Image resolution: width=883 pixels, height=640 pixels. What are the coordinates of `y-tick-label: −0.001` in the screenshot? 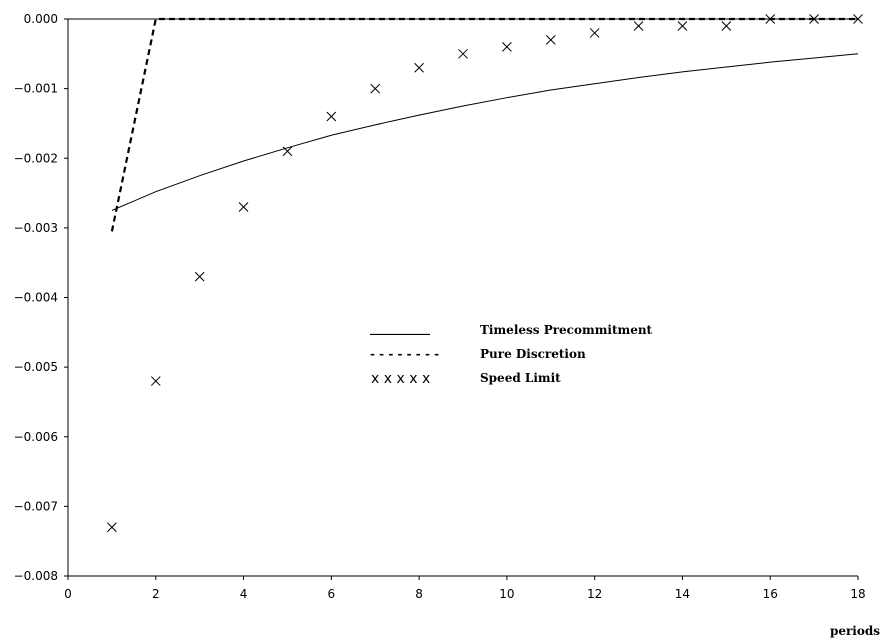 It's located at (36, 89).